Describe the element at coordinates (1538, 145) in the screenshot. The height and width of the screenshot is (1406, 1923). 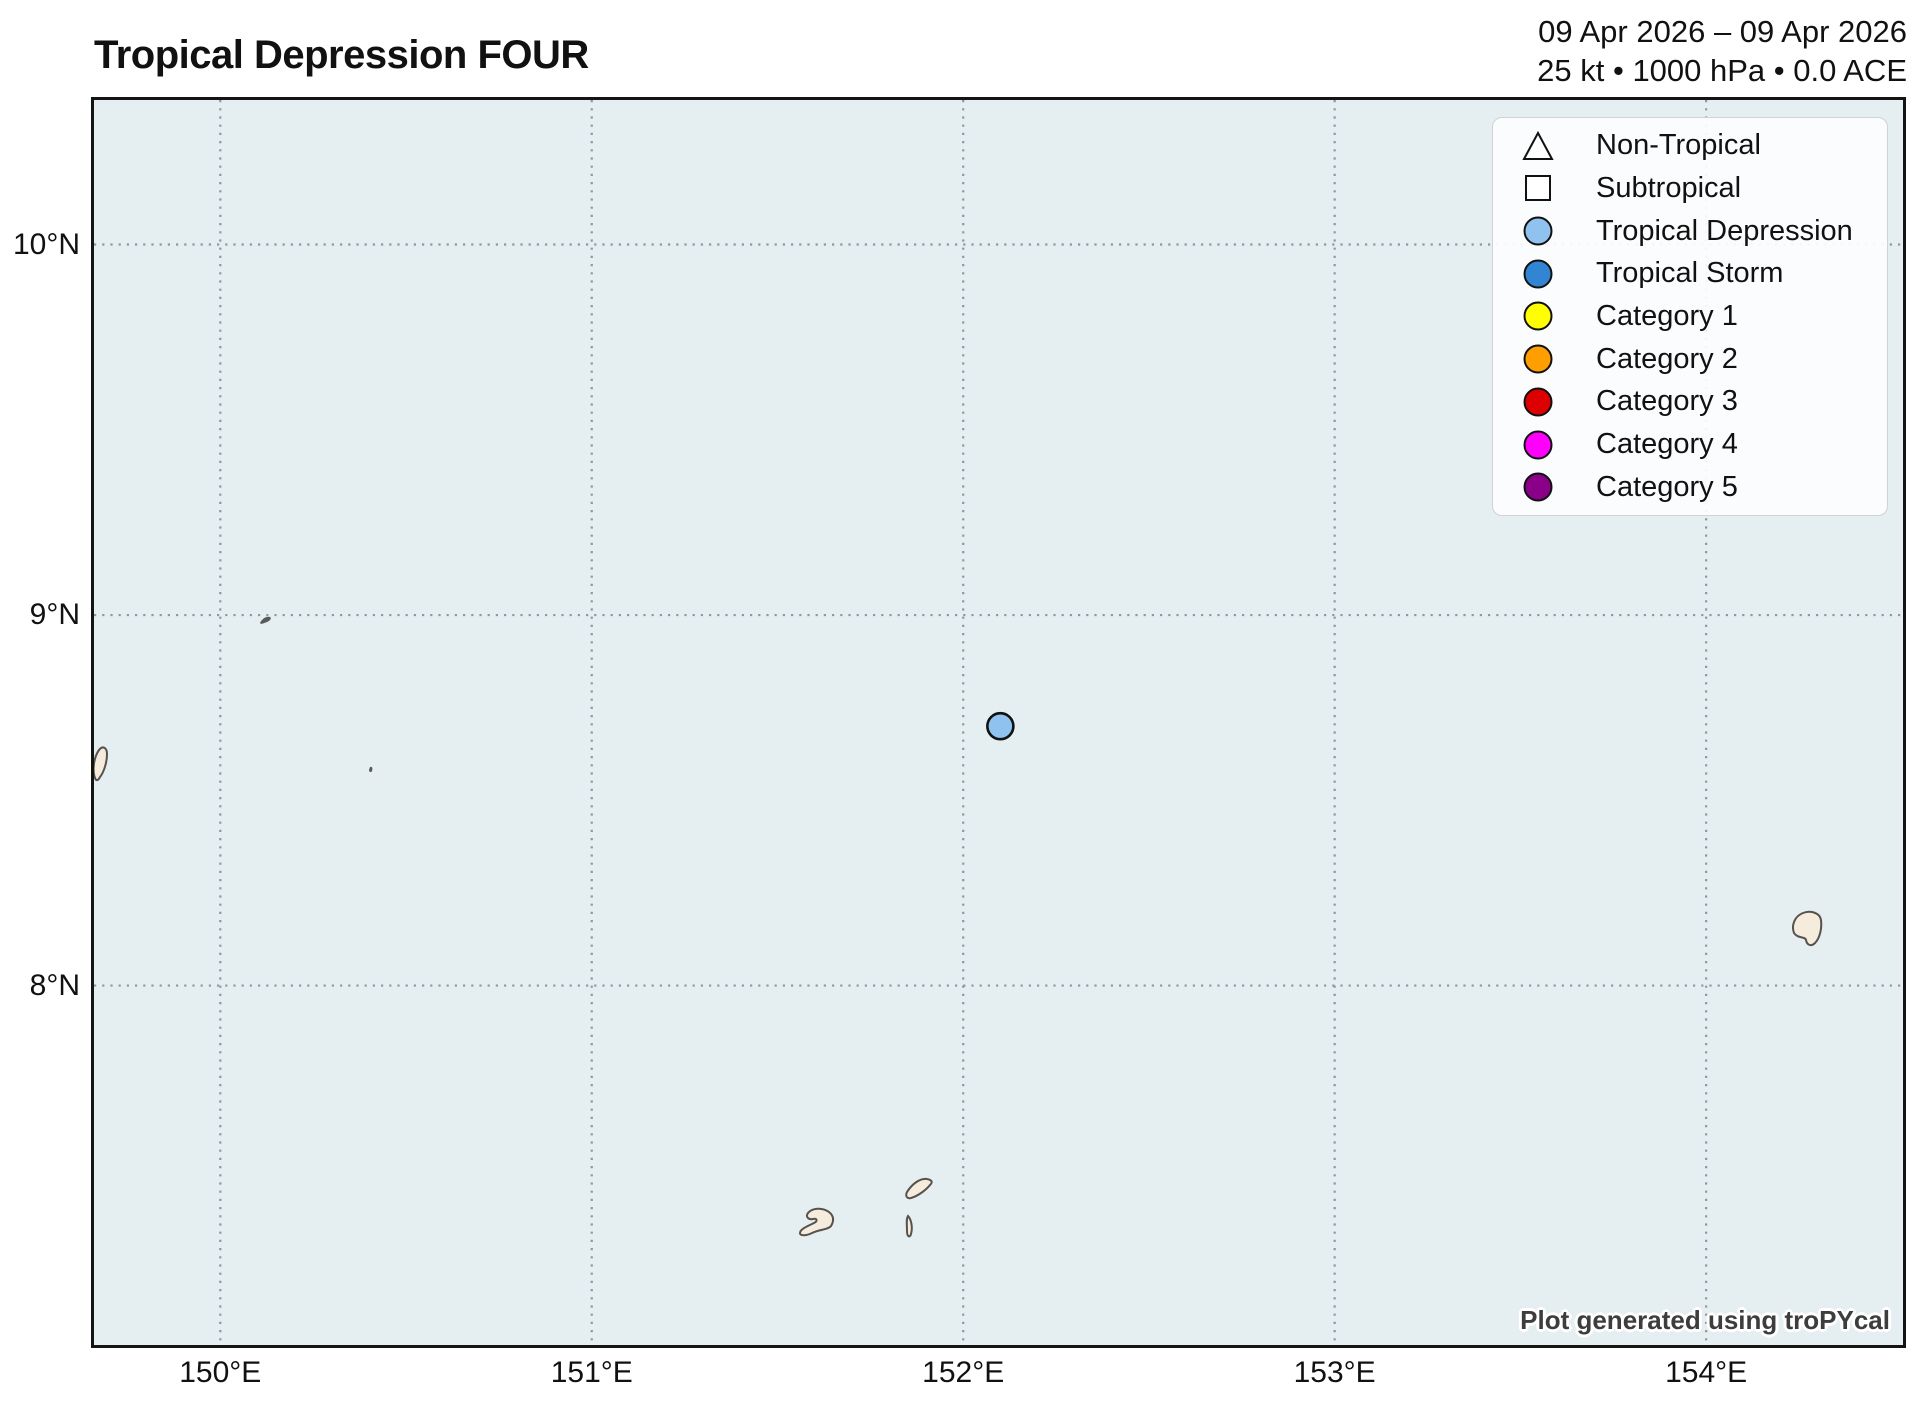
I see `triangle-marker-icon` at that location.